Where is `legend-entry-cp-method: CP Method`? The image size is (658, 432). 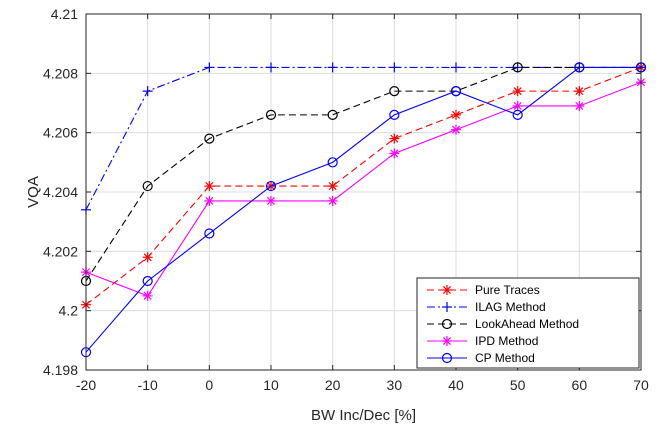 legend-entry-cp-method: CP Method is located at coordinates (481, 358).